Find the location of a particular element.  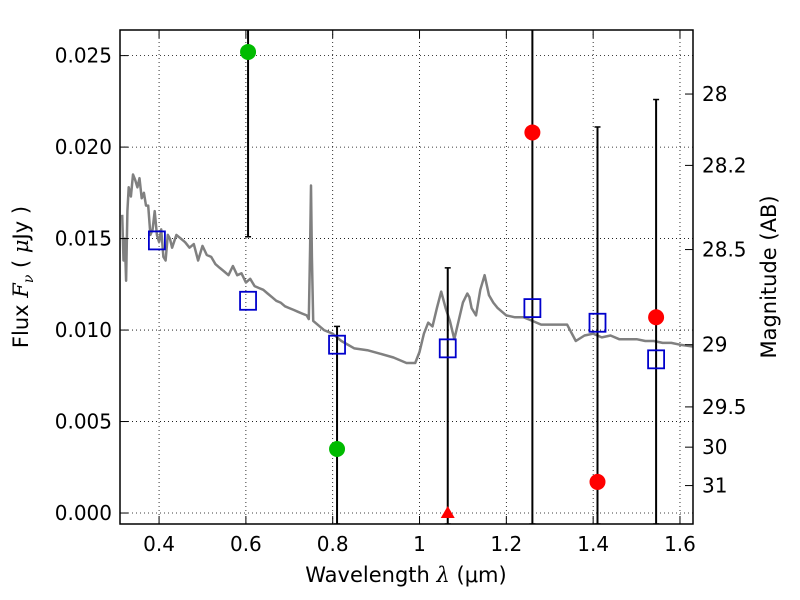

y-tick-label: 0.025 is located at coordinates (83, 56).